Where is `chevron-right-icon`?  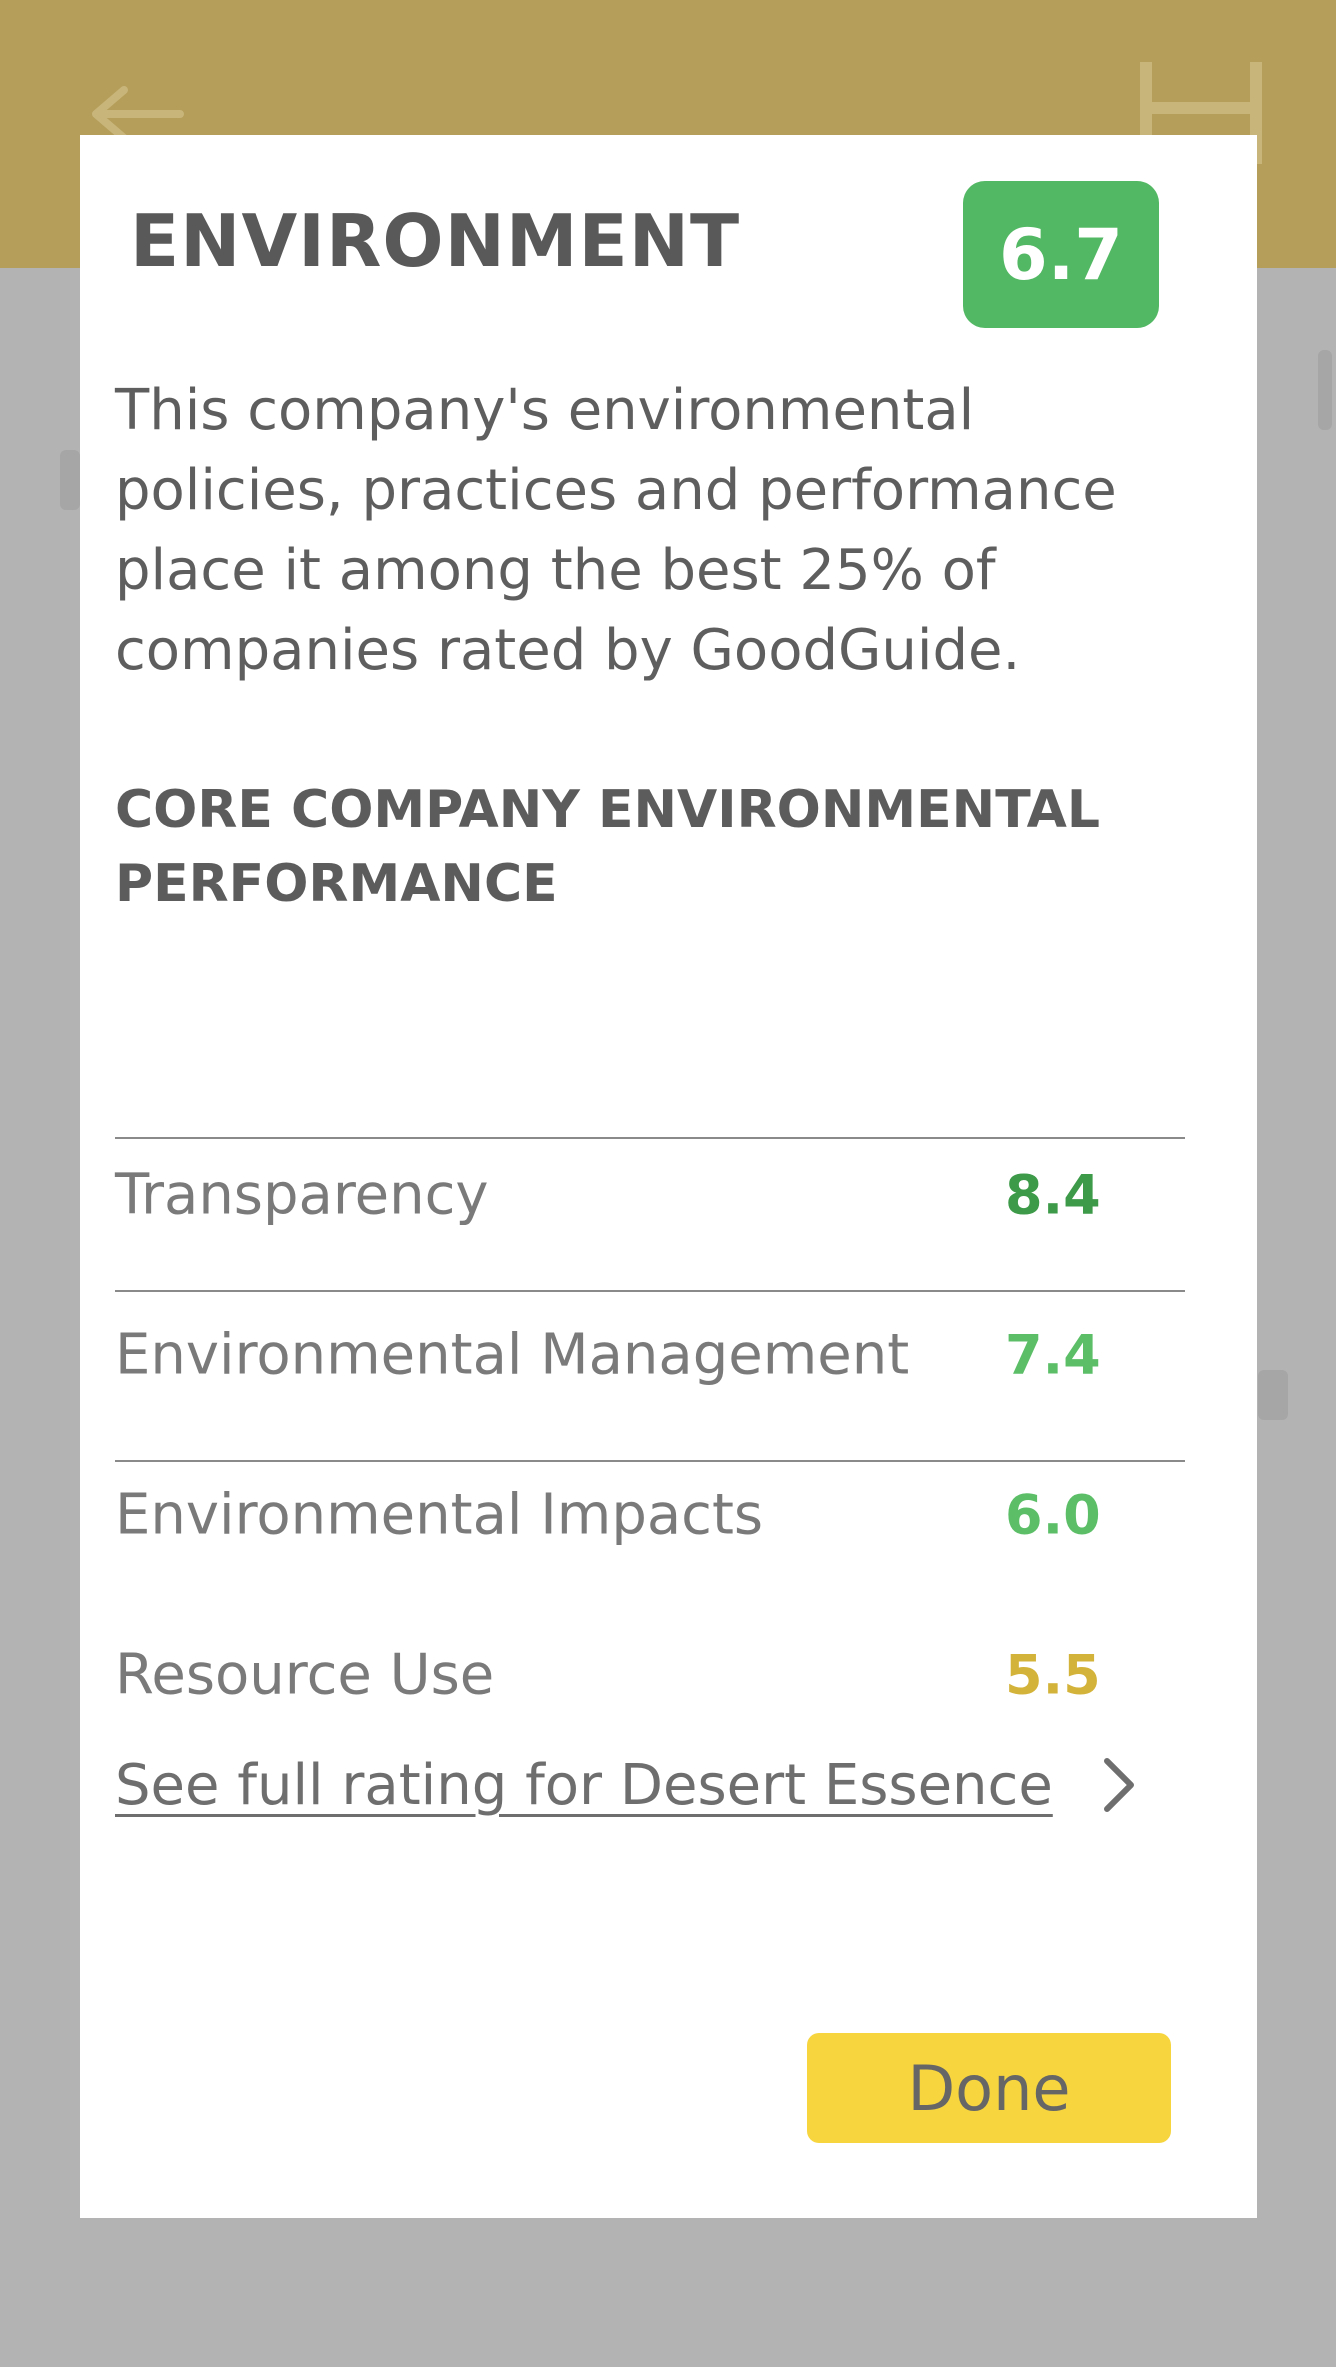 chevron-right-icon is located at coordinates (1119, 1785).